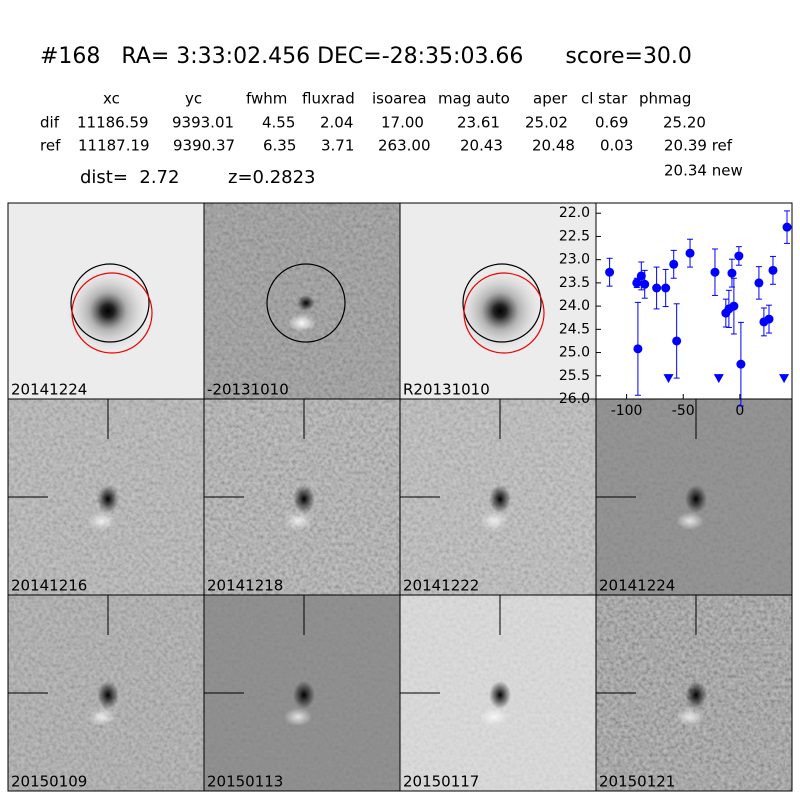 The width and height of the screenshot is (800, 800). Describe the element at coordinates (478, 123) in the screenshot. I see `table-cell: 23.61` at that location.